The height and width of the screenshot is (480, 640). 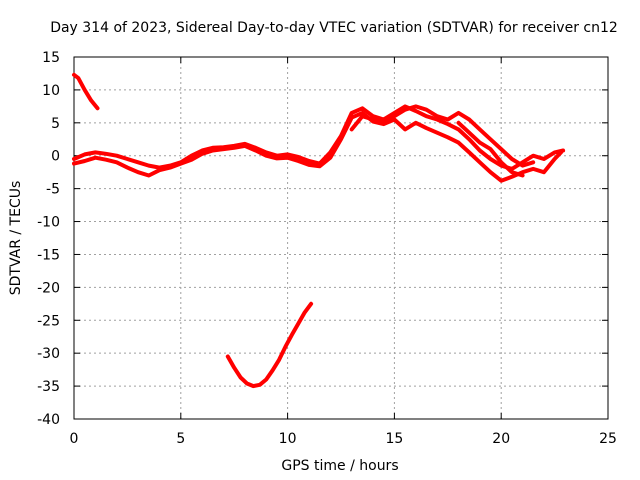 What do you see at coordinates (48, 354) in the screenshot?
I see `y-tick-label: -30` at bounding box center [48, 354].